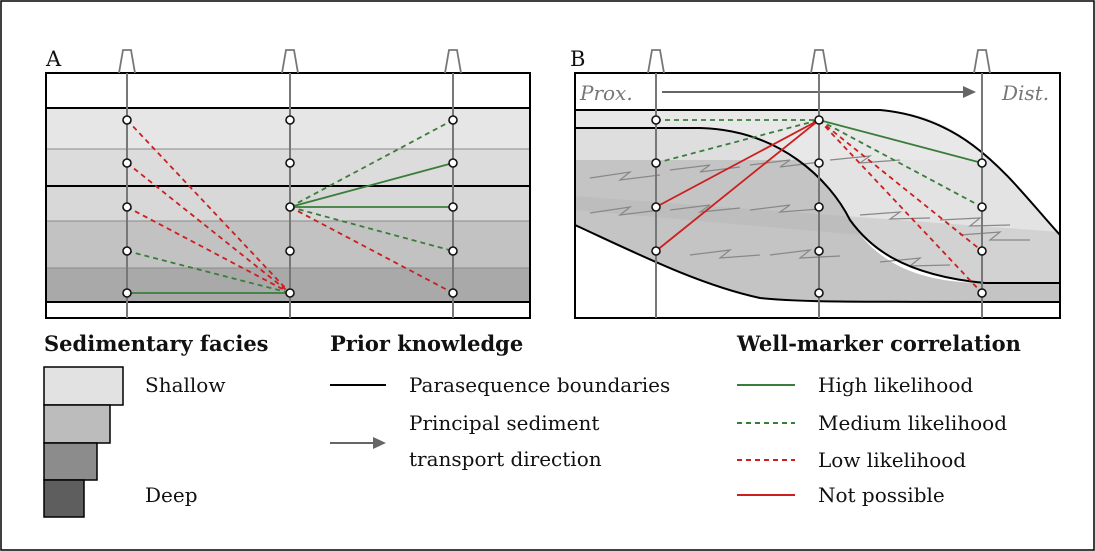  Describe the element at coordinates (892, 460) in the screenshot. I see `low-likelihood-label: Low likelihood` at that location.